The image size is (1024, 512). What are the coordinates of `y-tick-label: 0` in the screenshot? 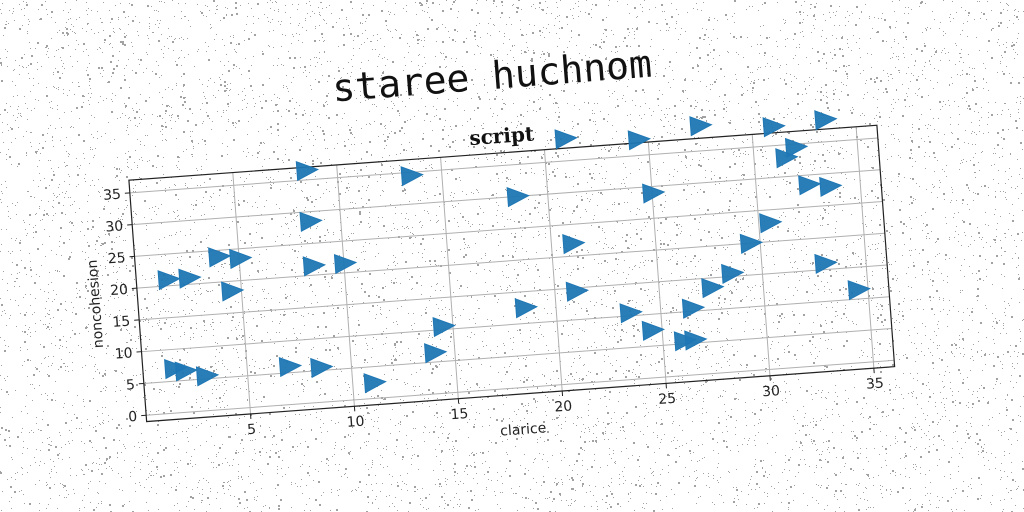 It's located at (133, 417).